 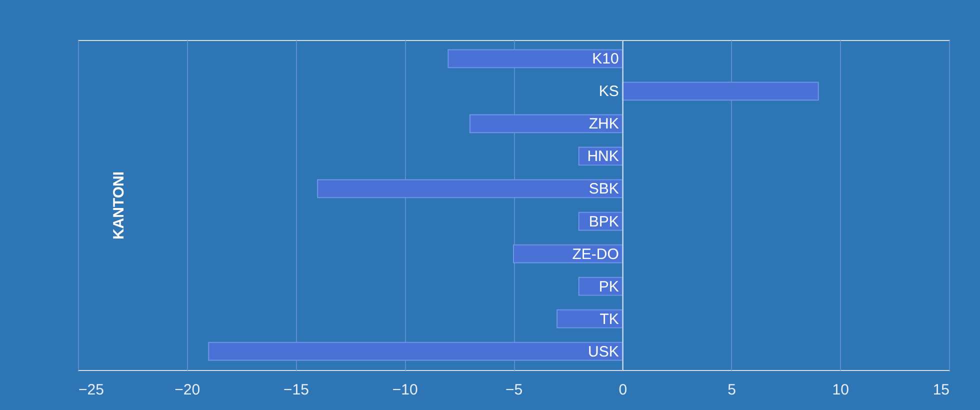 What do you see at coordinates (608, 91) in the screenshot?
I see `y-tick-label: KS` at bounding box center [608, 91].